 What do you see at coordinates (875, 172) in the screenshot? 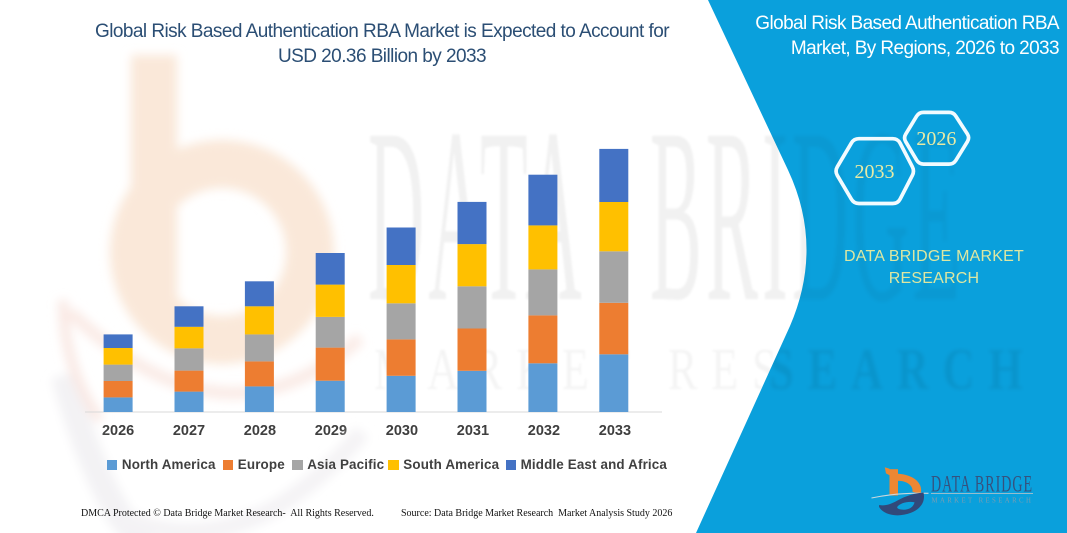
I see `svg-text: 2033` at bounding box center [875, 172].